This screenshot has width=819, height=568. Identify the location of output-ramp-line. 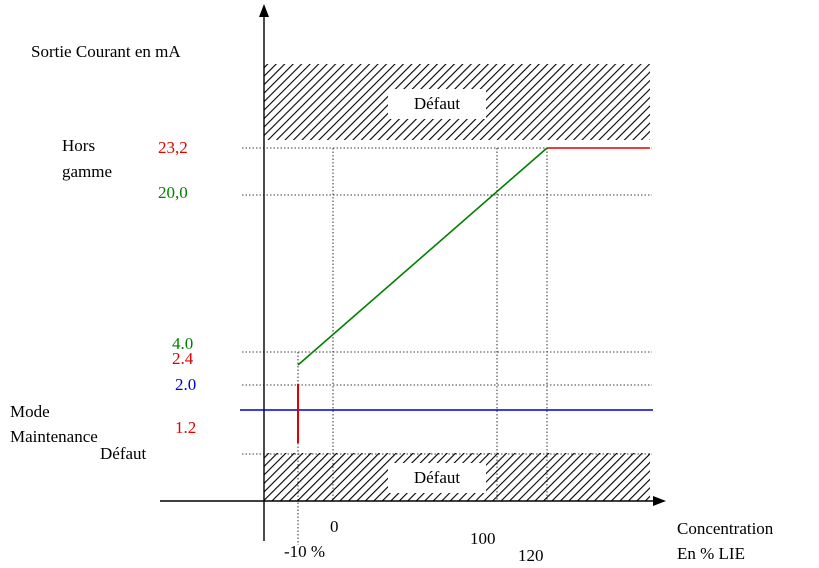
(422, 256).